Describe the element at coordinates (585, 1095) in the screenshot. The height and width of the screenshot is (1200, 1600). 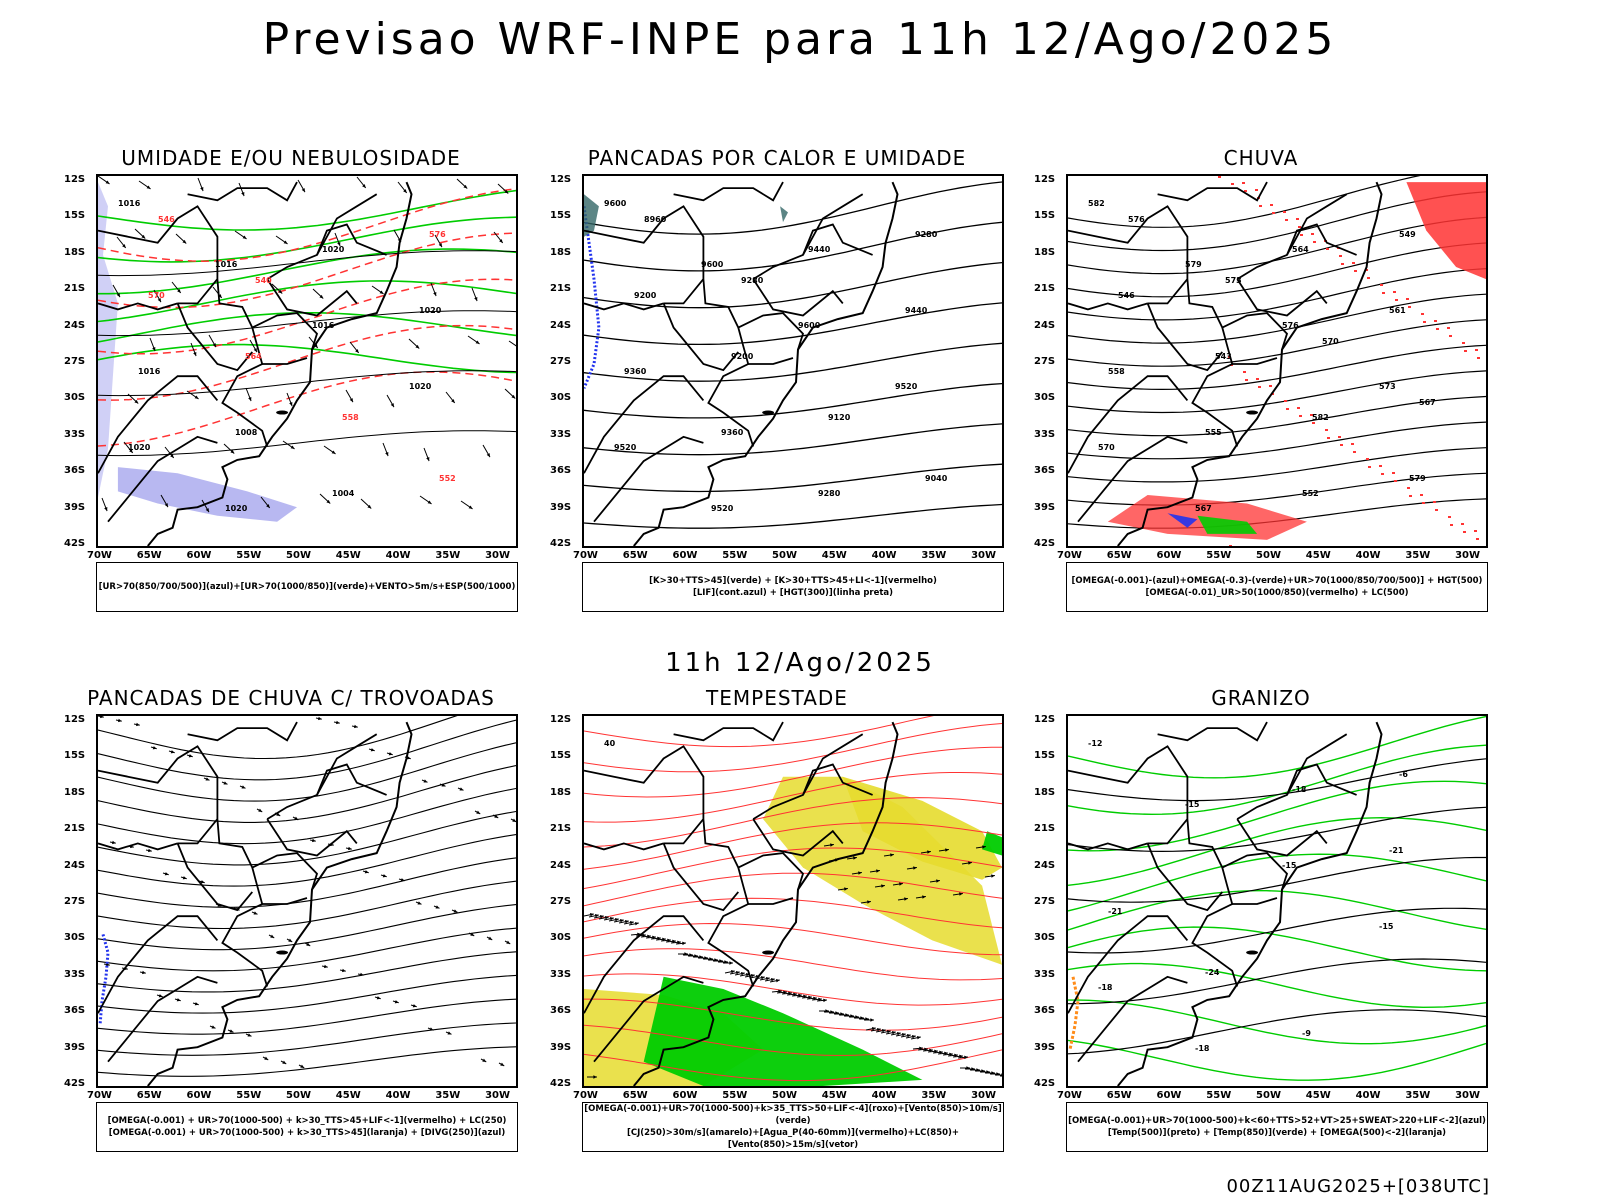
I see `lon-tick-label: 70W` at that location.